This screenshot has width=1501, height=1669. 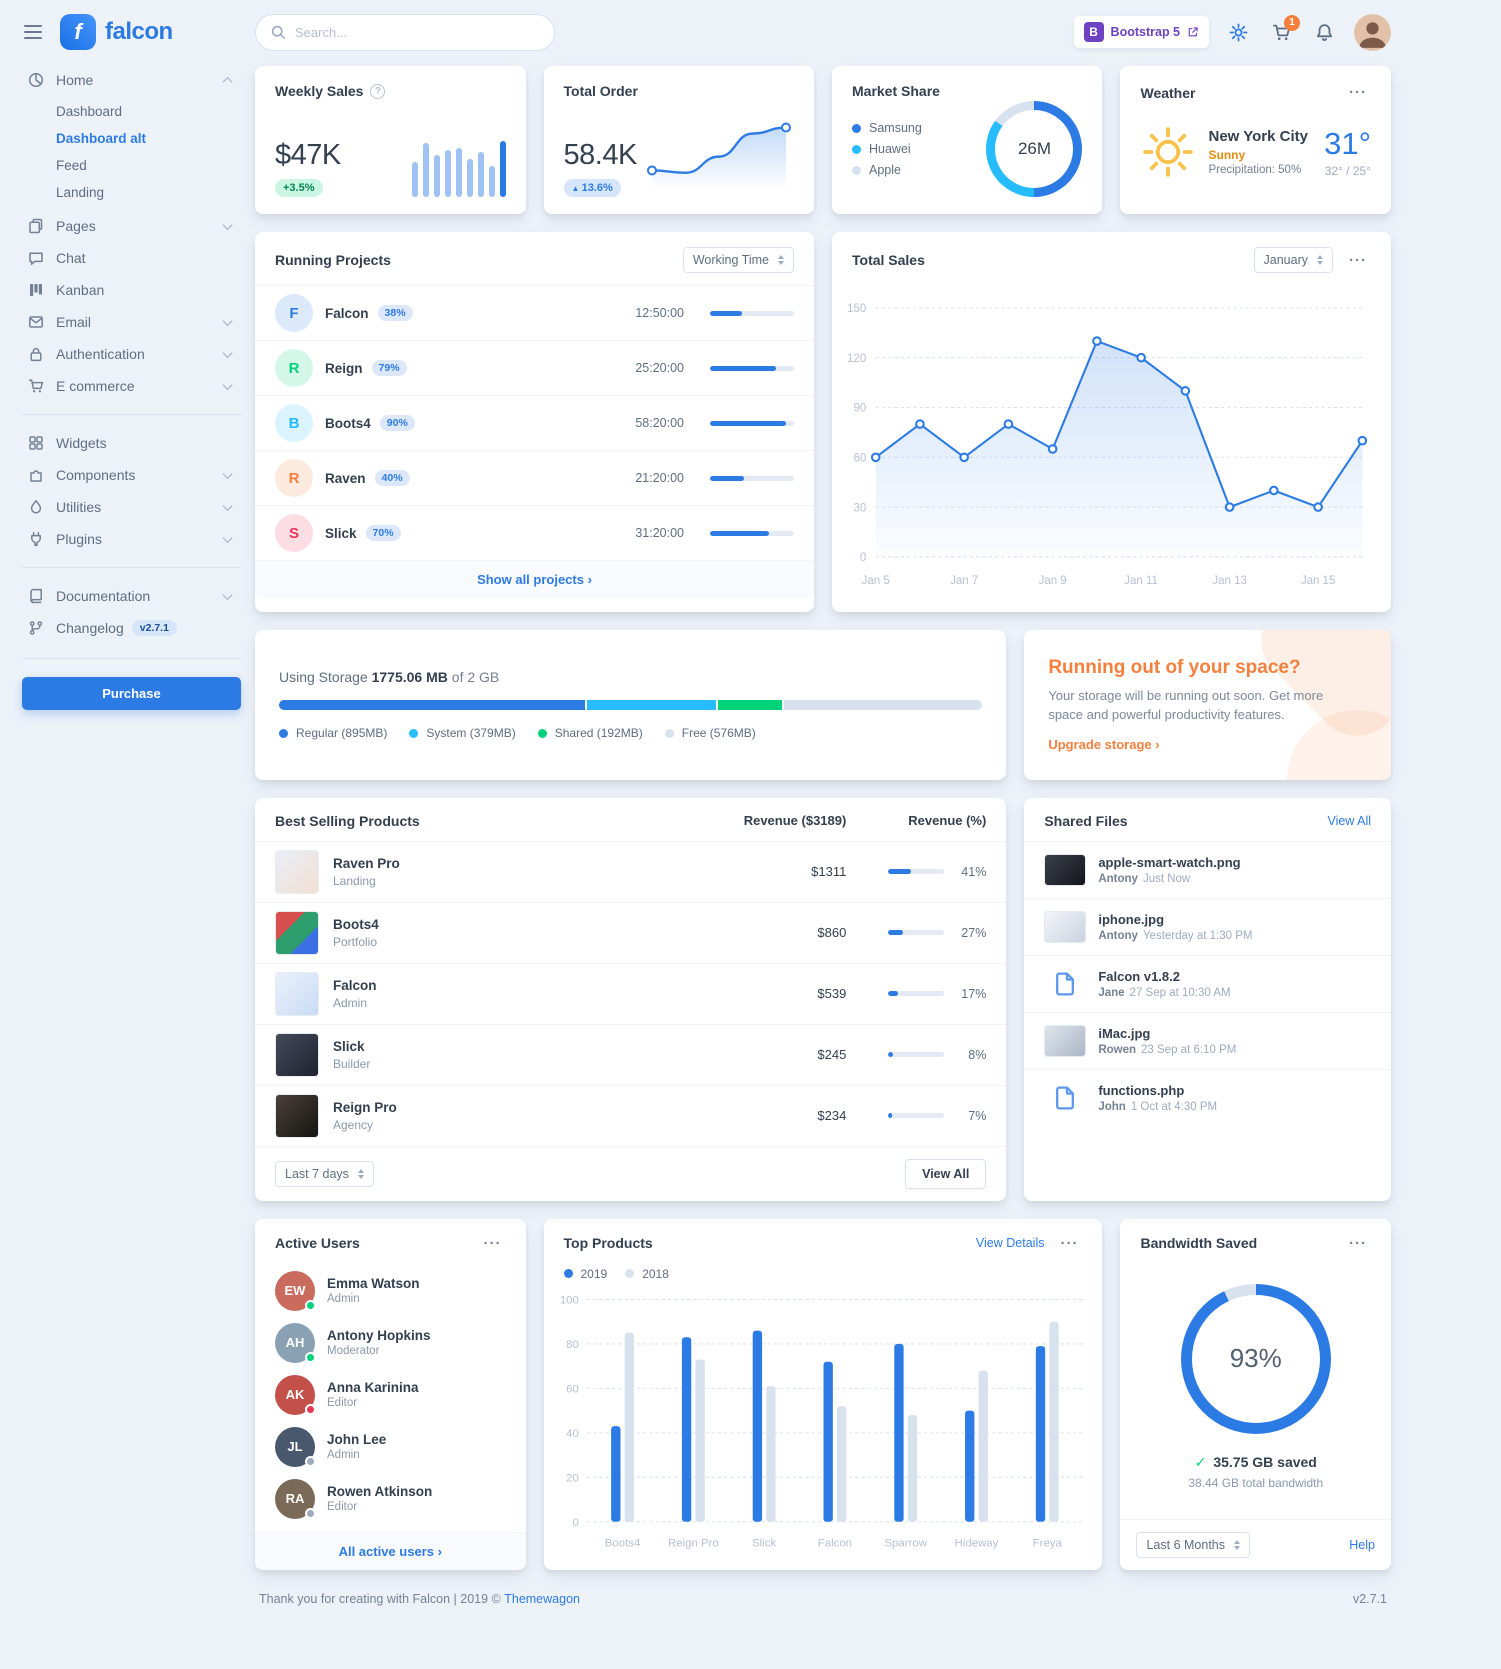 What do you see at coordinates (80, 192) in the screenshot?
I see `sidebar-item-landing: Landing` at bounding box center [80, 192].